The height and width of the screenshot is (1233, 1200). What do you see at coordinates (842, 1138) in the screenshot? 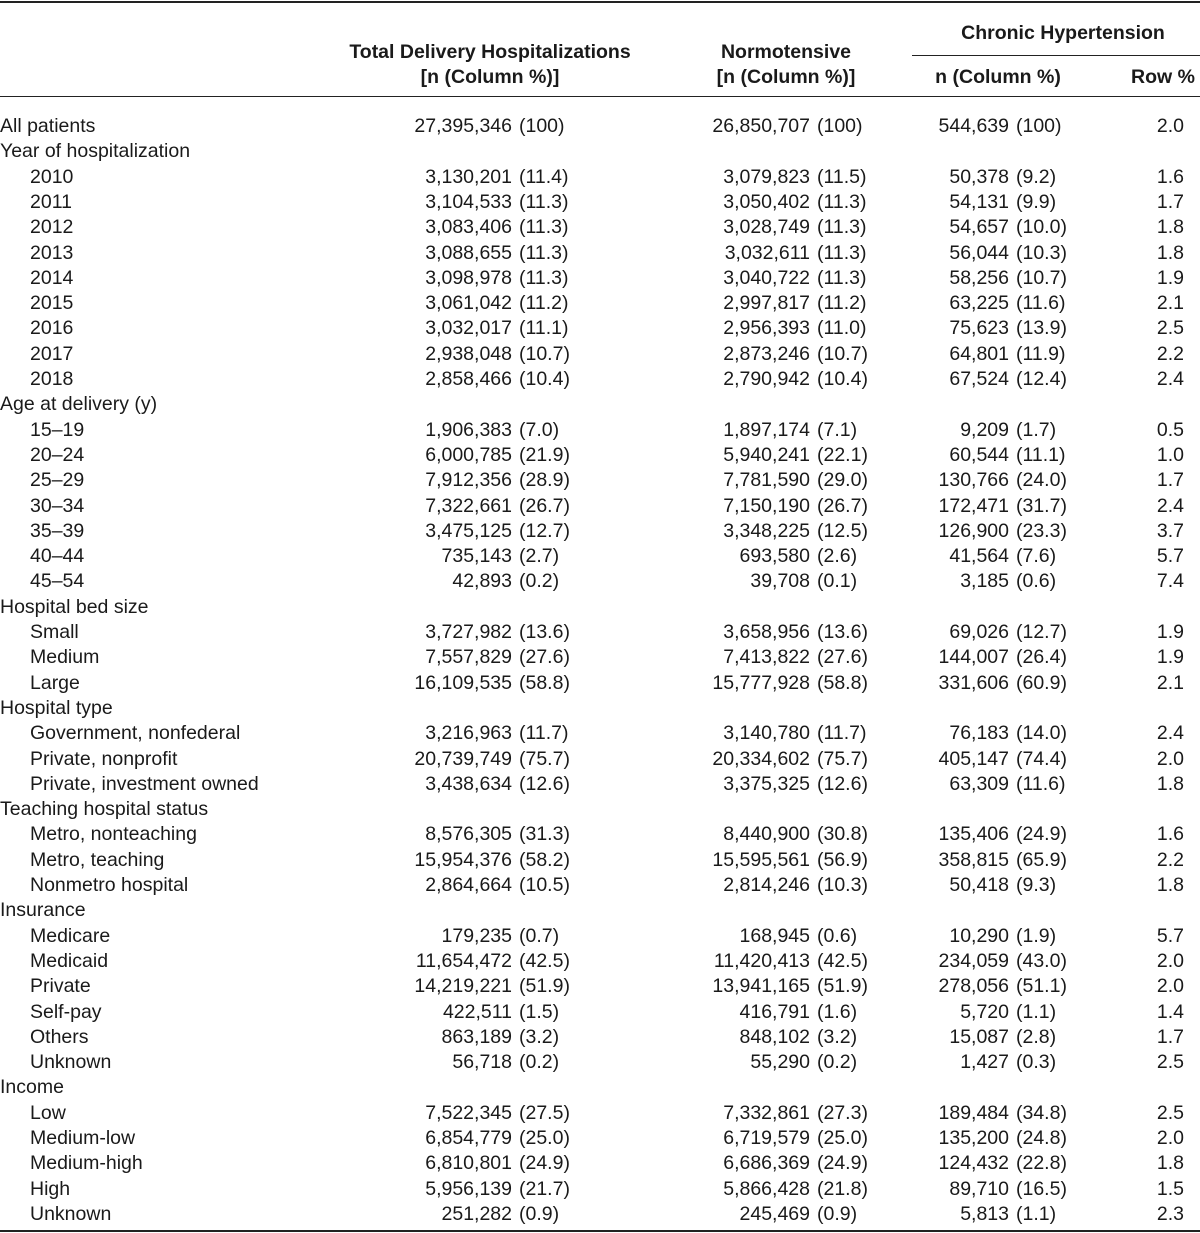
I see `normo-column-pct: (25.0)` at bounding box center [842, 1138].